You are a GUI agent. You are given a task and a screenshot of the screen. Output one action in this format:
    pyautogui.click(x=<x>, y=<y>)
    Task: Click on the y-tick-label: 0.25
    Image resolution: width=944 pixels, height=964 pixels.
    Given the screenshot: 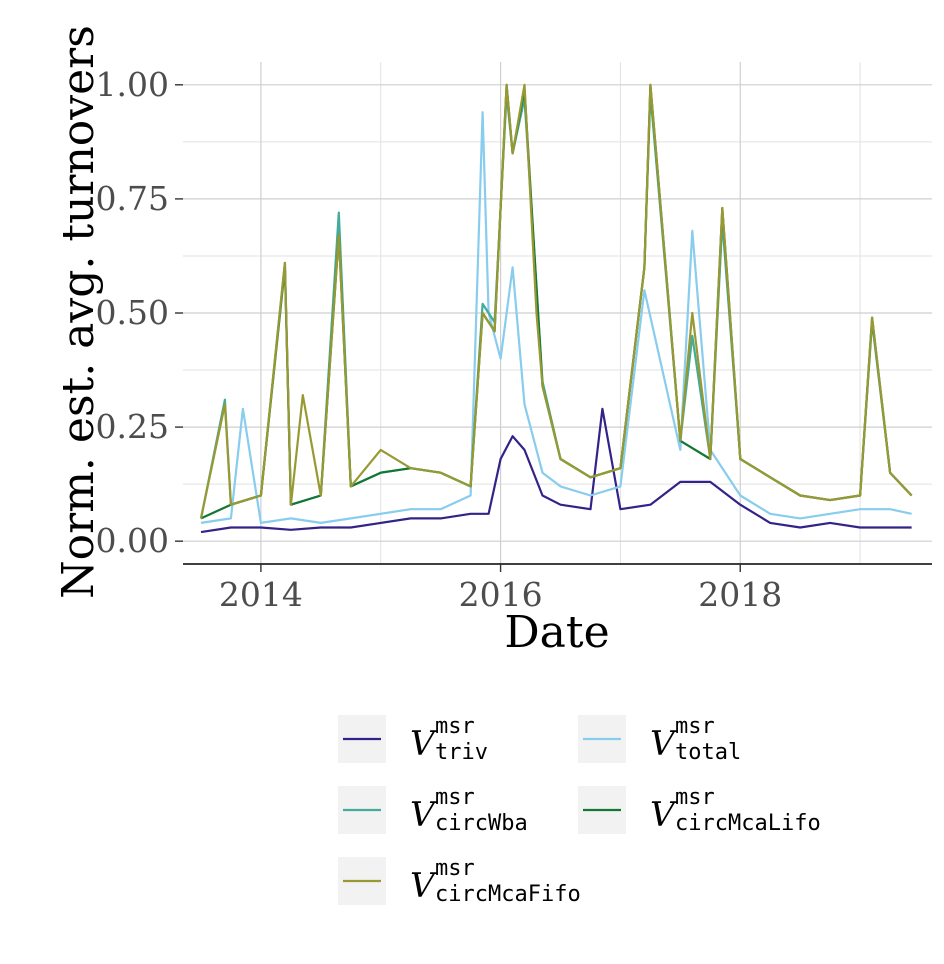 What is the action you would take?
    pyautogui.click(x=132, y=426)
    